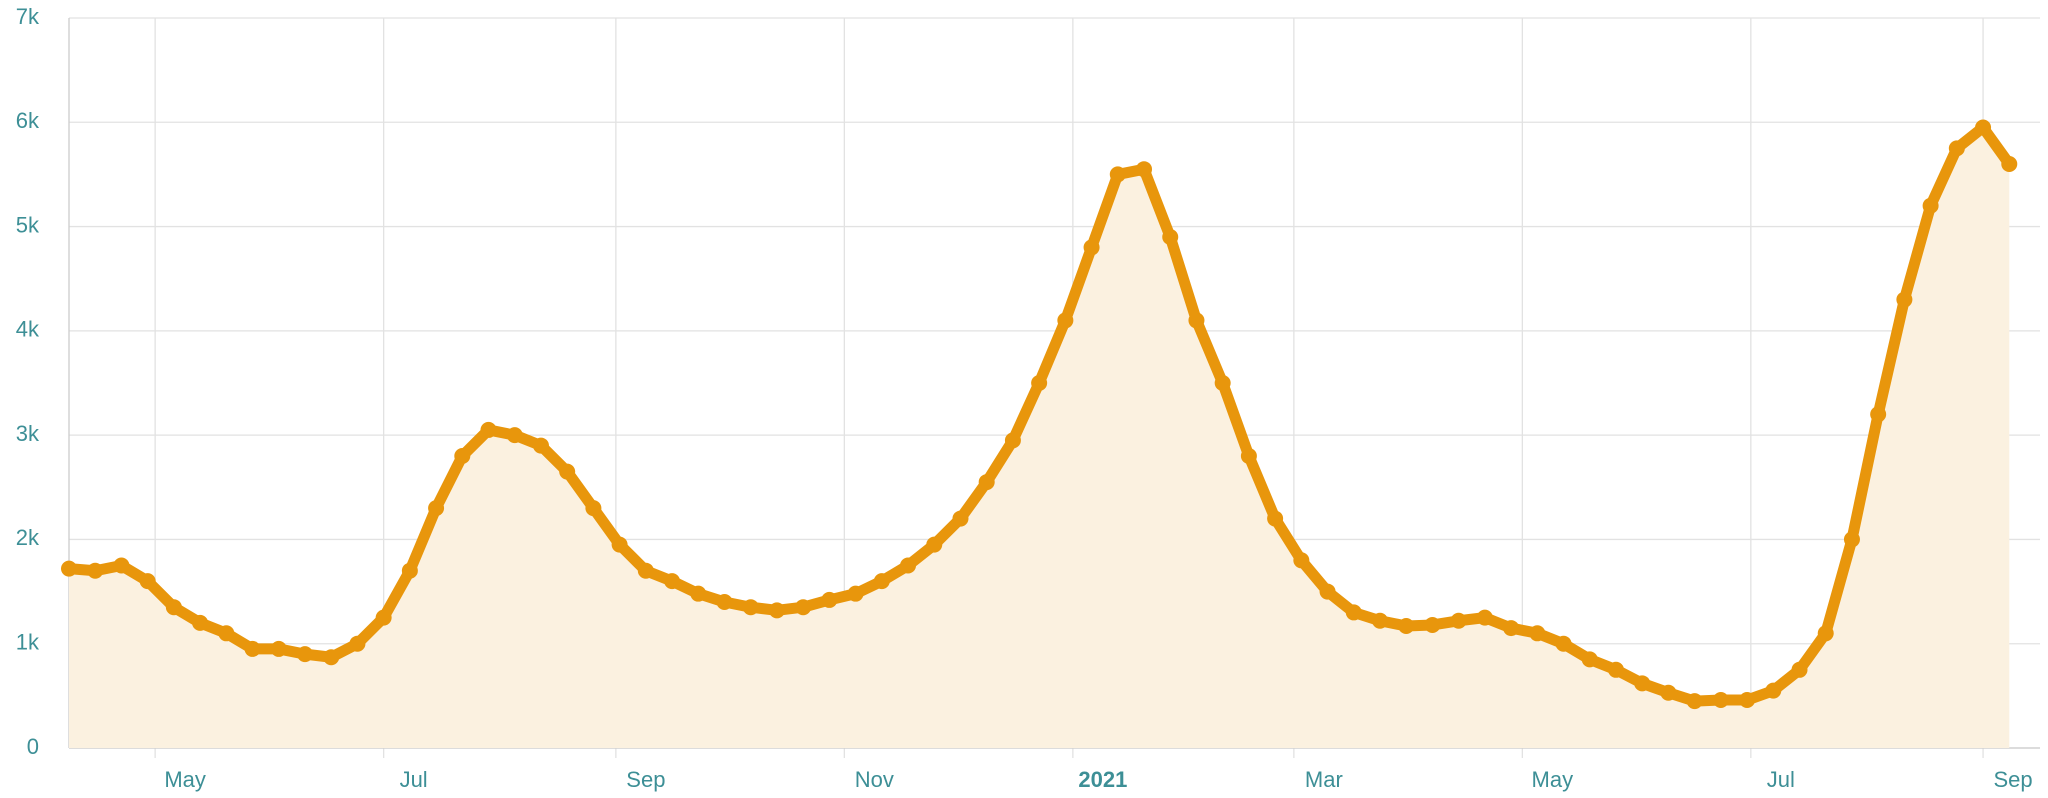  I want to click on y-tick-label: 5k, so click(28, 224).